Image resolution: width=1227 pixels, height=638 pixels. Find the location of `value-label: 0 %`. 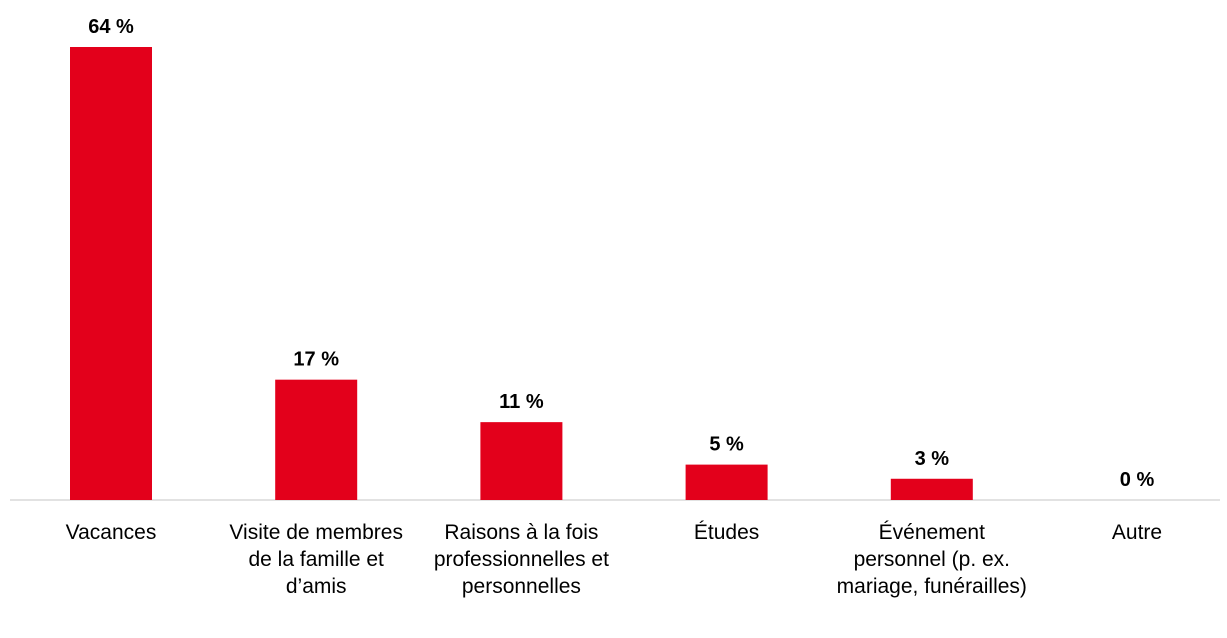

value-label: 0 % is located at coordinates (1137, 480).